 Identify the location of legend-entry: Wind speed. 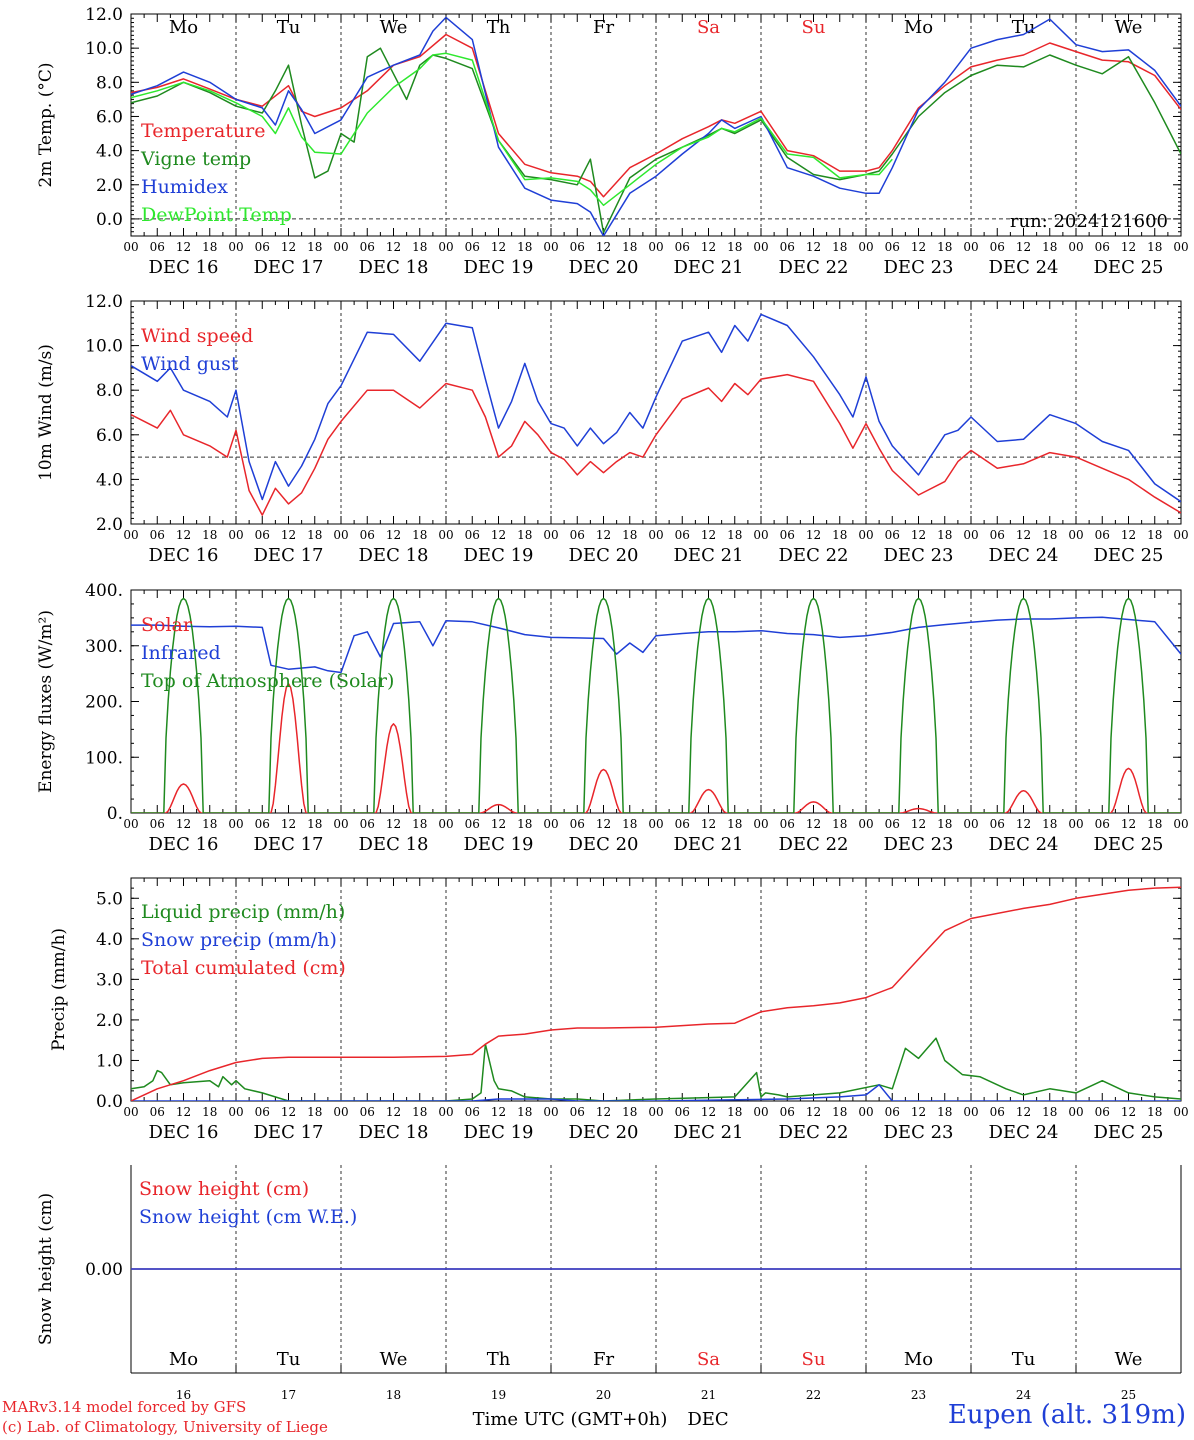
(197, 336).